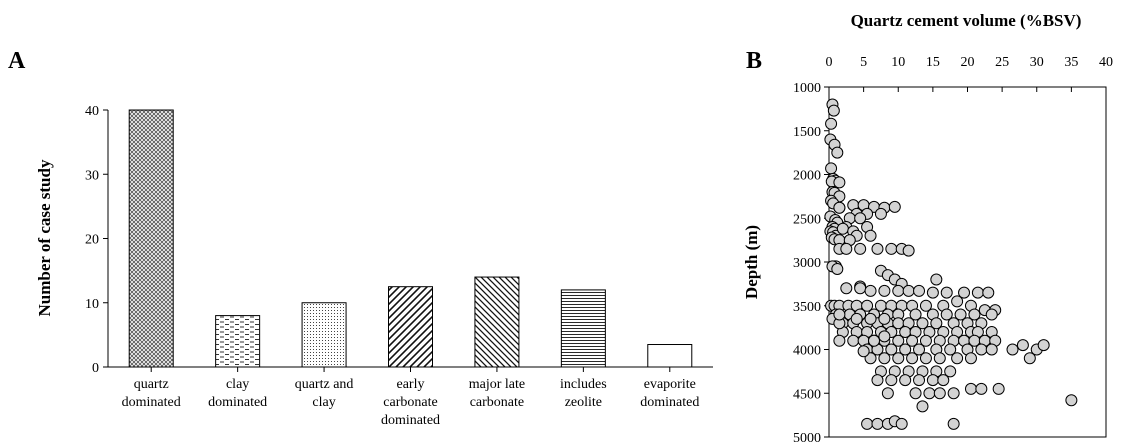 The image size is (1121, 445). I want to click on scatter-x-tick-label: 5, so click(863, 62).